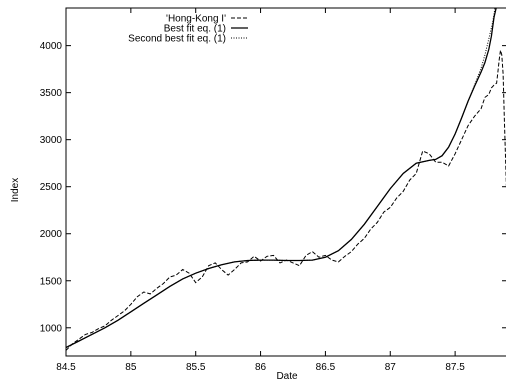 Image resolution: width=506 pixels, height=381 pixels. What do you see at coordinates (131, 367) in the screenshot?
I see `x-tick-label: 85` at bounding box center [131, 367].